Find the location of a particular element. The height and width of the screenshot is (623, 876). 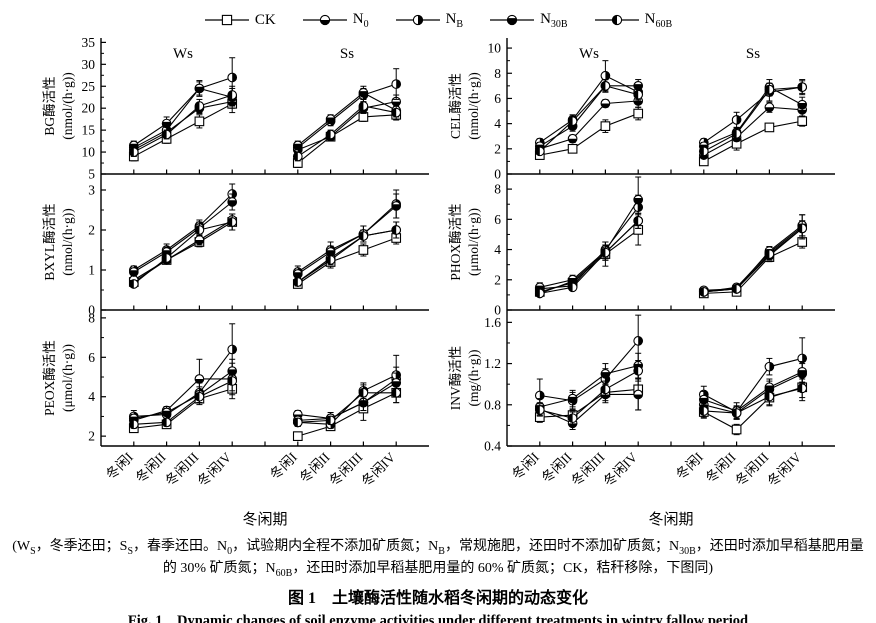

y-axis-label: CEL酶活性 is located at coordinates (455, 106).